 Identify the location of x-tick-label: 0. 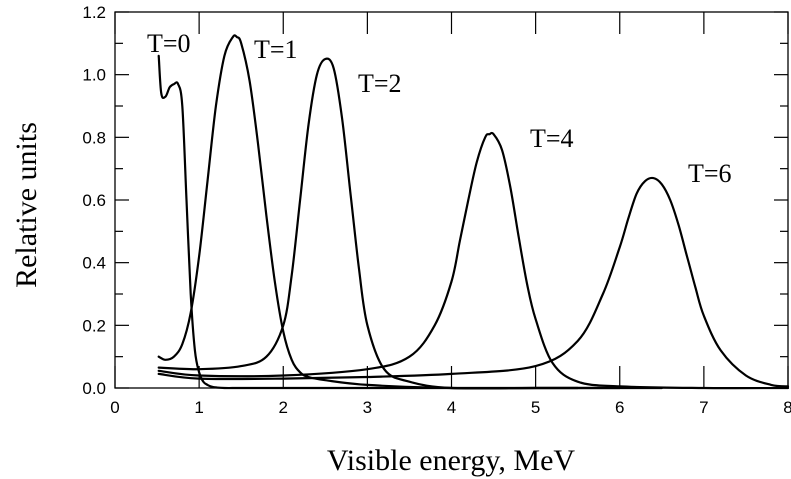
(114, 407).